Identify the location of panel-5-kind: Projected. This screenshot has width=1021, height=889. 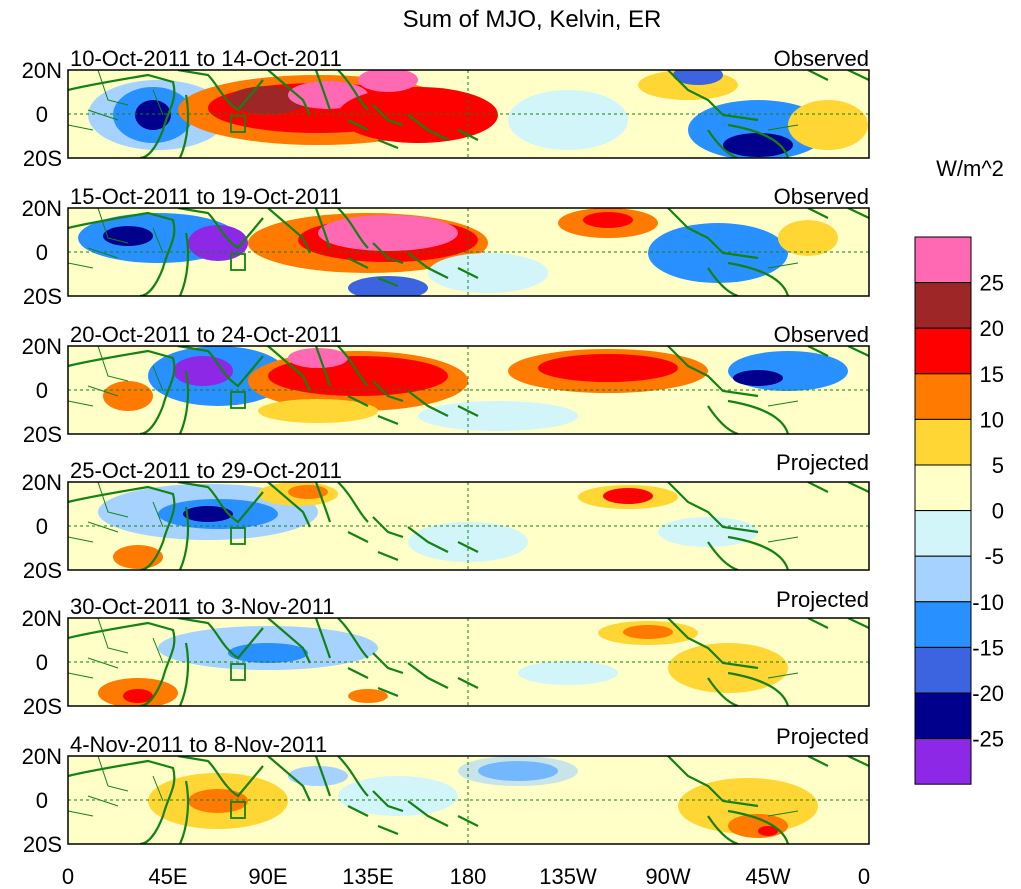
(822, 599).